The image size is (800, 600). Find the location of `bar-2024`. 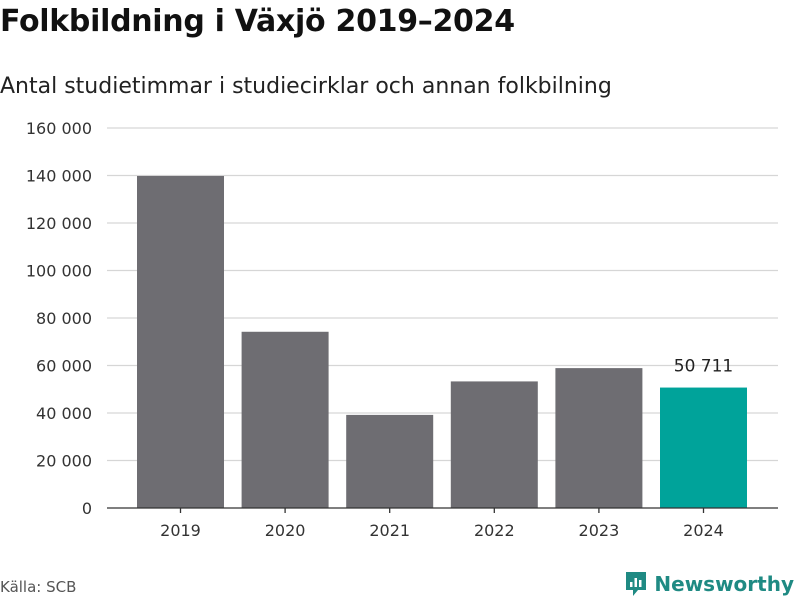

bar-2024 is located at coordinates (703, 447).